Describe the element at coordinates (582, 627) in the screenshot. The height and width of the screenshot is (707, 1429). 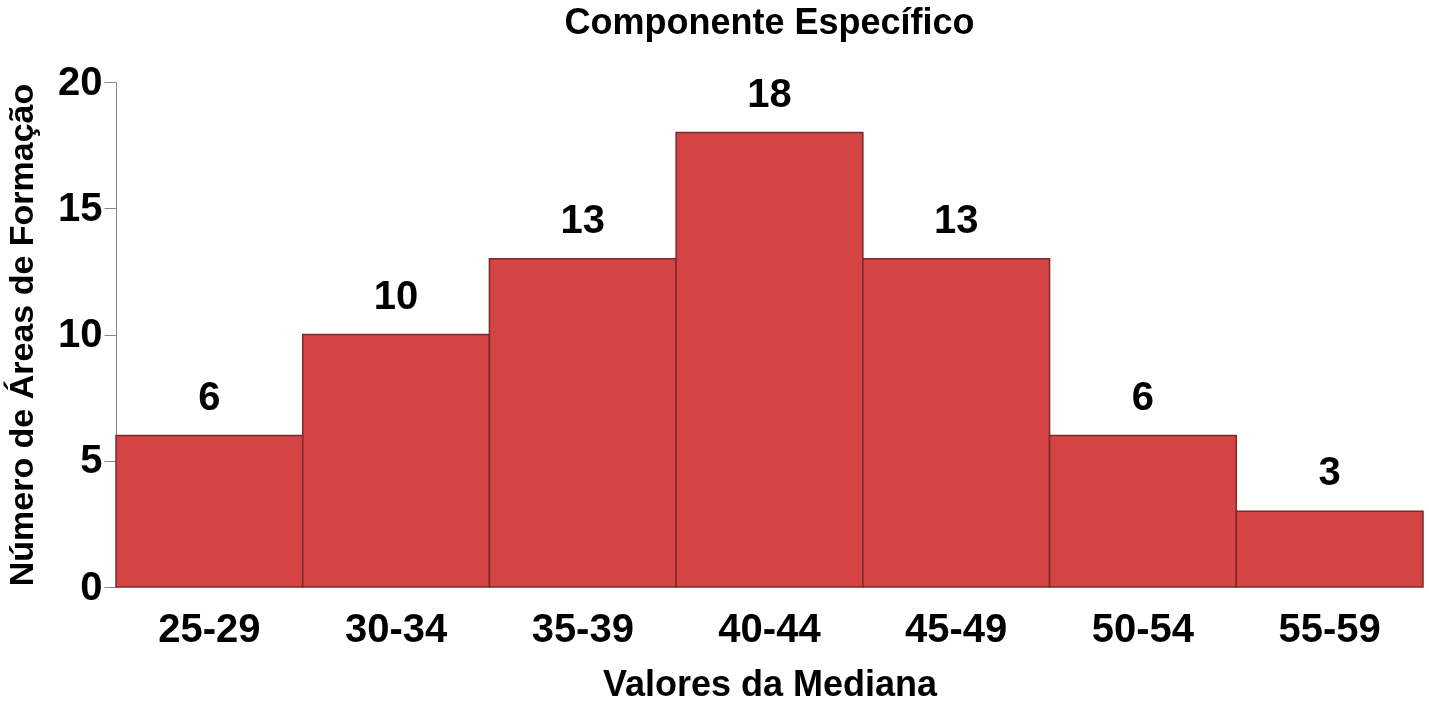
I see `x-tick-label: 35-39` at that location.